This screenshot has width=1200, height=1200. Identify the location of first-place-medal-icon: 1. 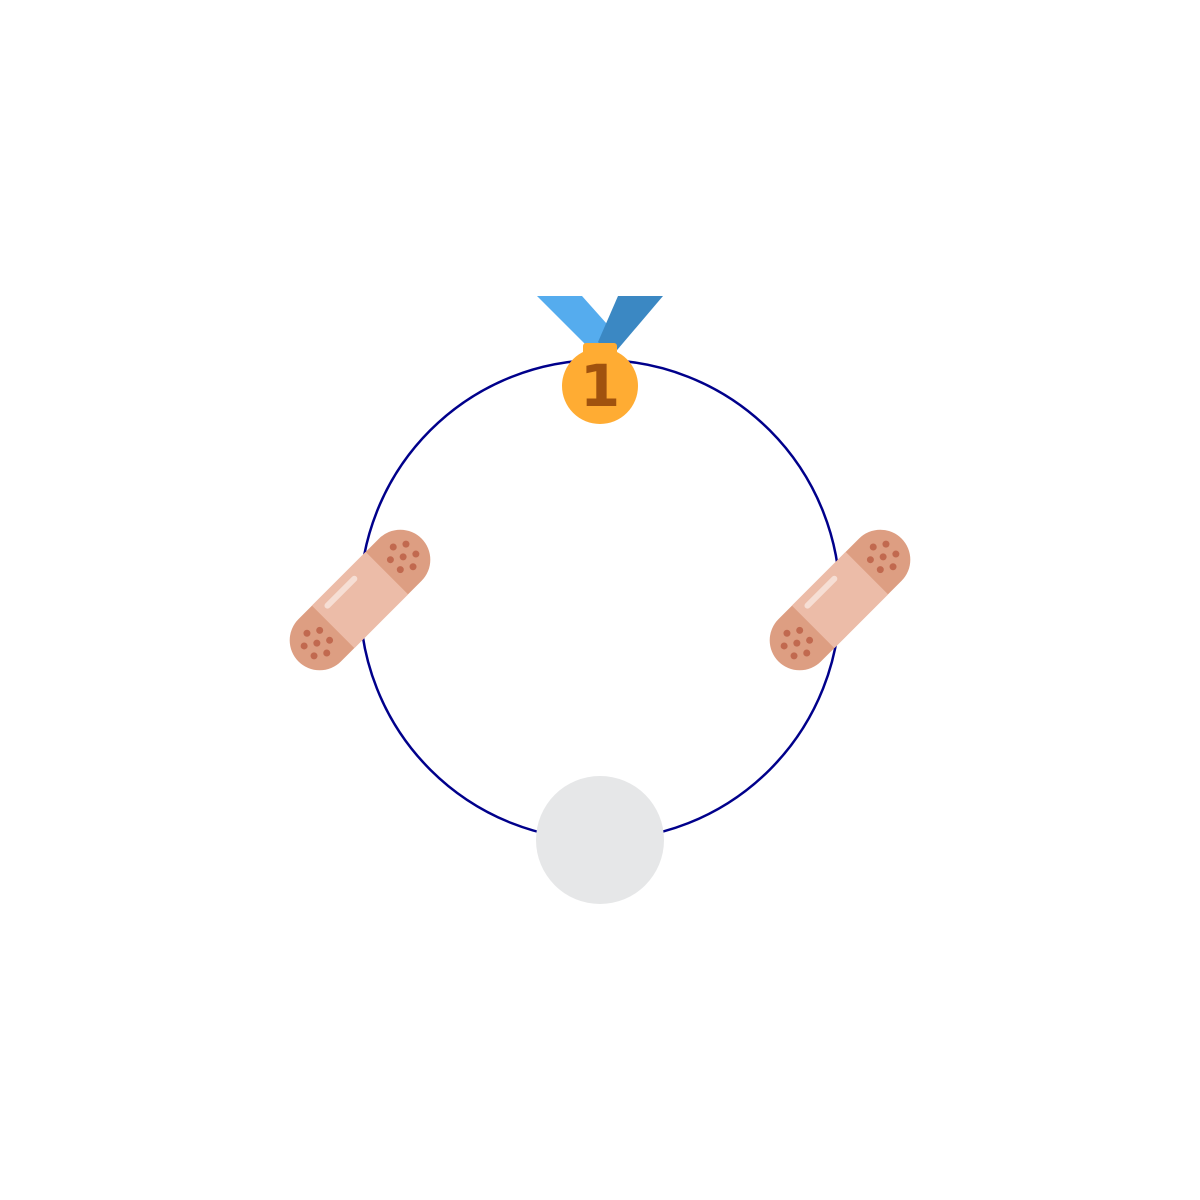
(600, 360).